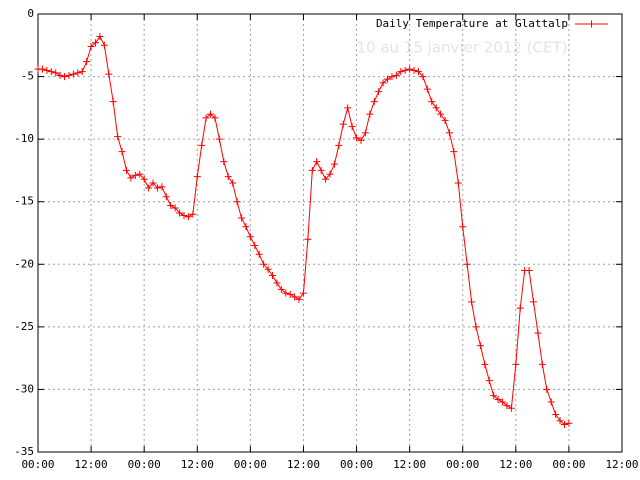 This screenshot has height=480, width=640. I want to click on y-tick-label: 0, so click(30, 13).